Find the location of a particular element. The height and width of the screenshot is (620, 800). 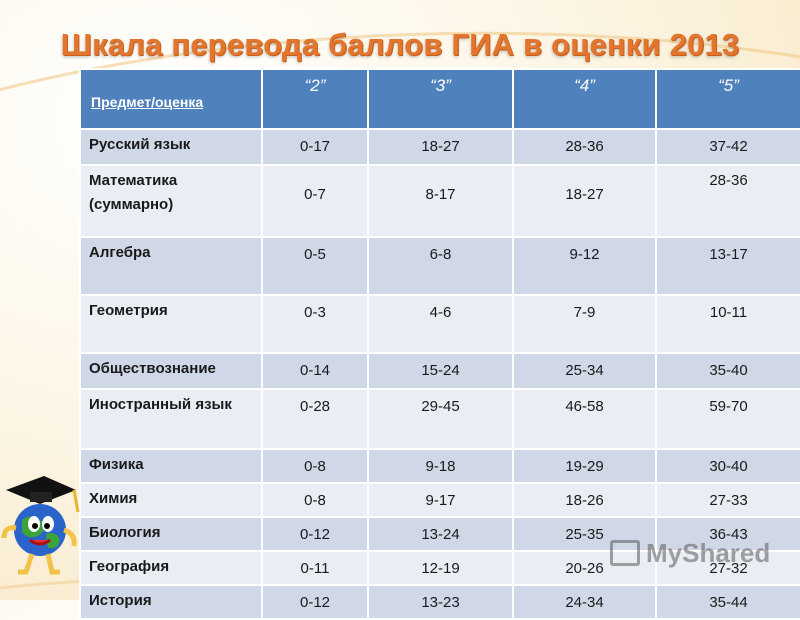

subject-cell: Физика is located at coordinates (171, 466).